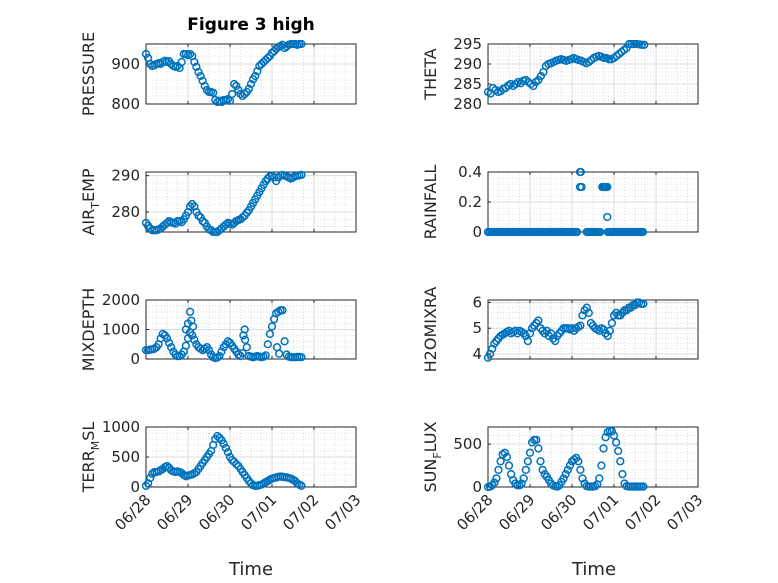  I want to click on y-axis-label: AIRTEMP, so click(90, 201).